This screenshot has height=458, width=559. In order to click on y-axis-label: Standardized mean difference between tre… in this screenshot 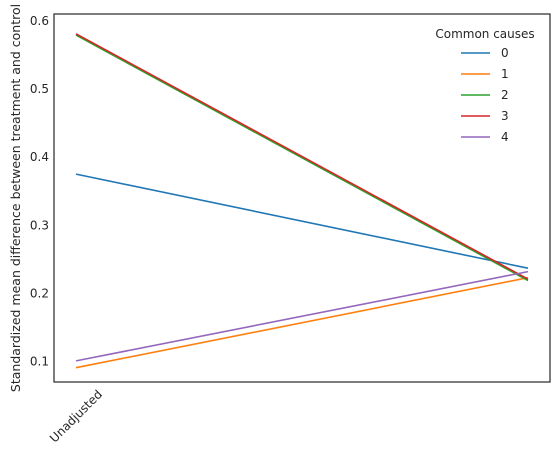, I will do `click(15, 198)`.